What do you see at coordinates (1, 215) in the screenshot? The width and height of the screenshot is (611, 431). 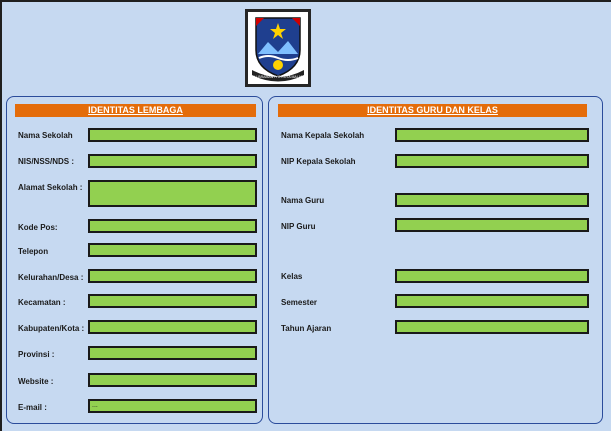 I see `window-left-border` at bounding box center [1, 215].